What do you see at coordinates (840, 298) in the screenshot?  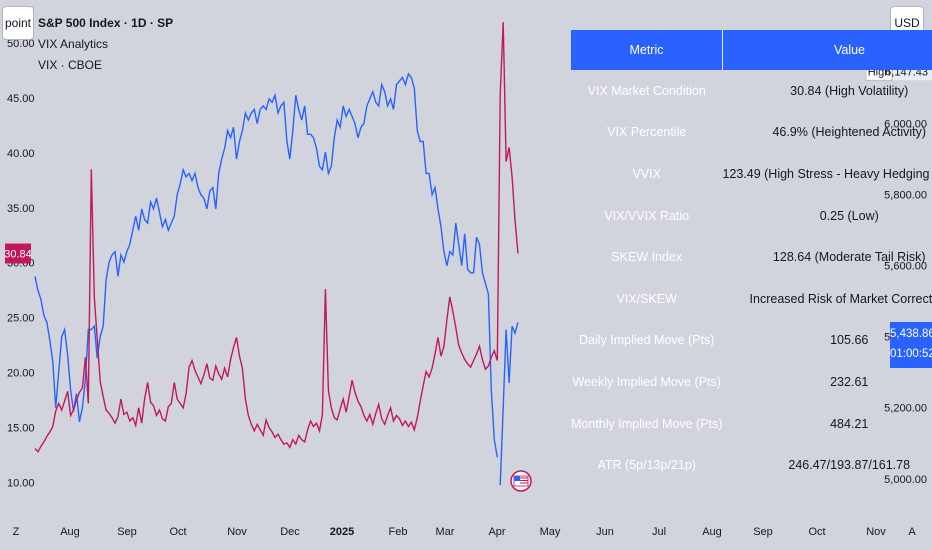 I see `value-cell: Increased Risk of Market Correction` at bounding box center [840, 298].